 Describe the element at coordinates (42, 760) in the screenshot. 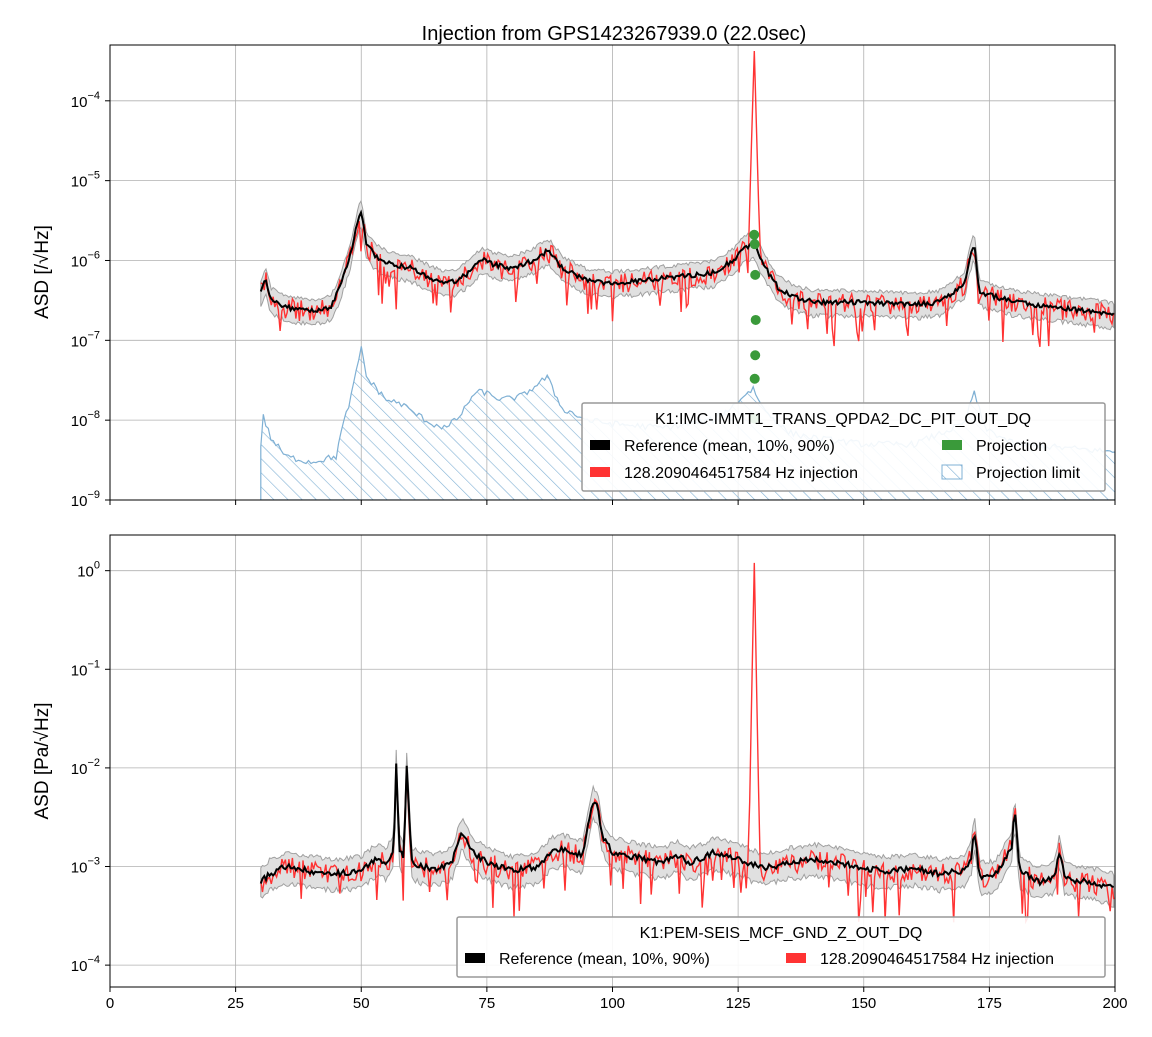

I see `y-axis-label: ASD [Pa/√Hz]` at that location.